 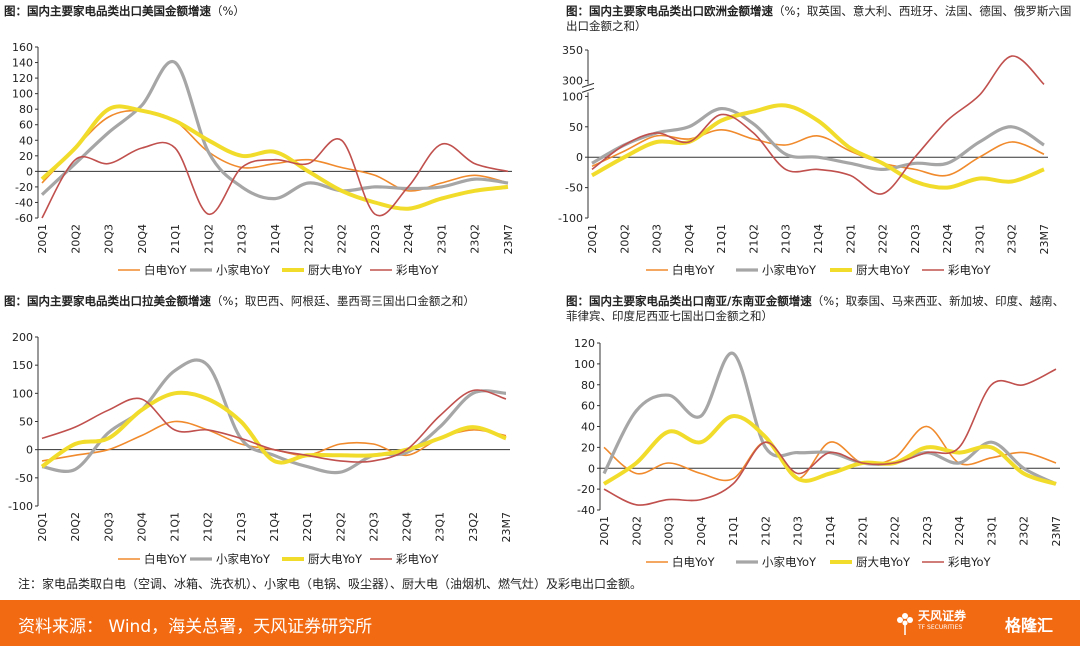 What do you see at coordinates (24, 202) in the screenshot?
I see `y-tick-label: -40` at bounding box center [24, 202].